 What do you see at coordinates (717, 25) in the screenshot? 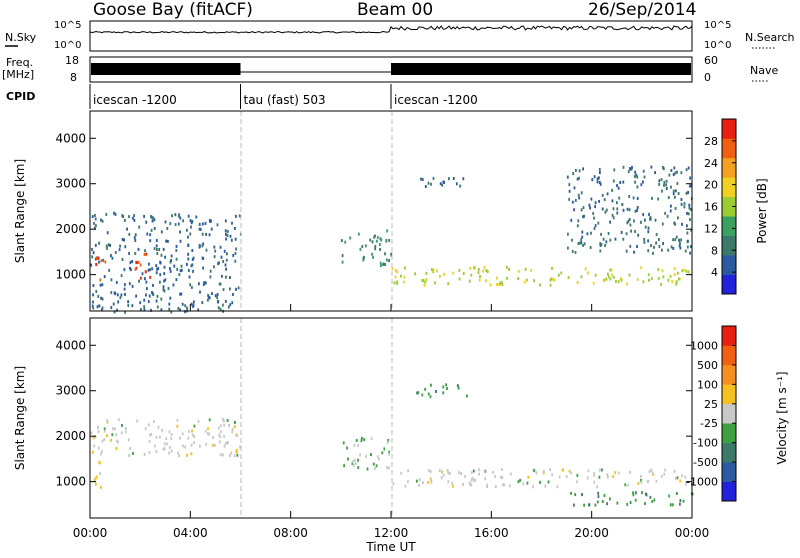
I see `noise-right-tick-top: 10^5` at bounding box center [717, 25].